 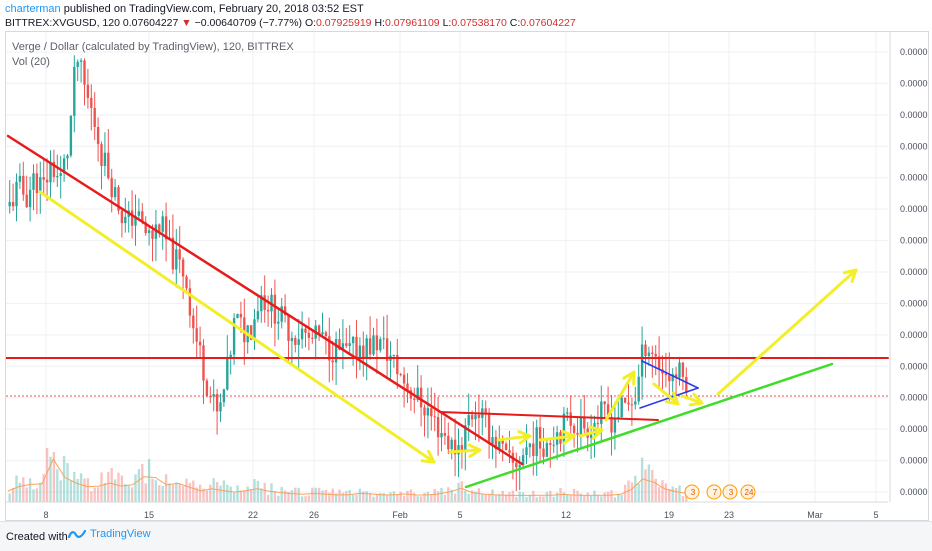 What do you see at coordinates (348, 474) in the screenshot?
I see `volume-bars` at bounding box center [348, 474].